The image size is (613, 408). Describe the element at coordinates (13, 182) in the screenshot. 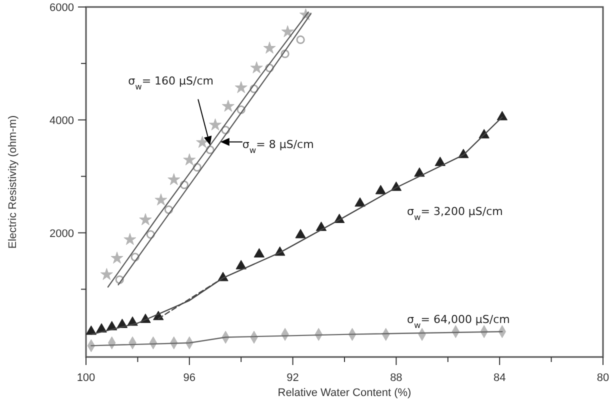

I see `y-axis-title: Electric Resistivity (ohm-m)` at that location.